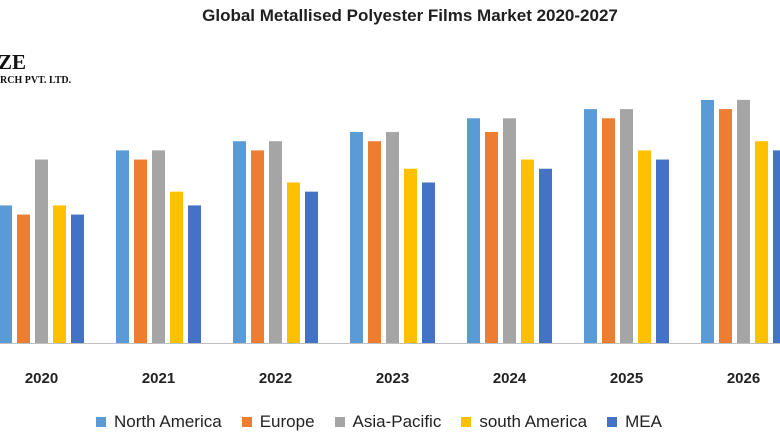 This screenshot has height=440, width=780. I want to click on logo: ZE RCH PVT. LTD., so click(35, 69).